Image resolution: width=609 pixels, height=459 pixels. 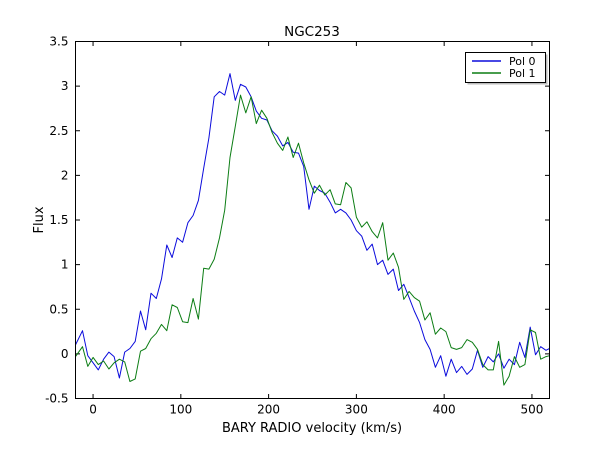 I want to click on legend-label-pol1: Pol 1, so click(x=522, y=73).